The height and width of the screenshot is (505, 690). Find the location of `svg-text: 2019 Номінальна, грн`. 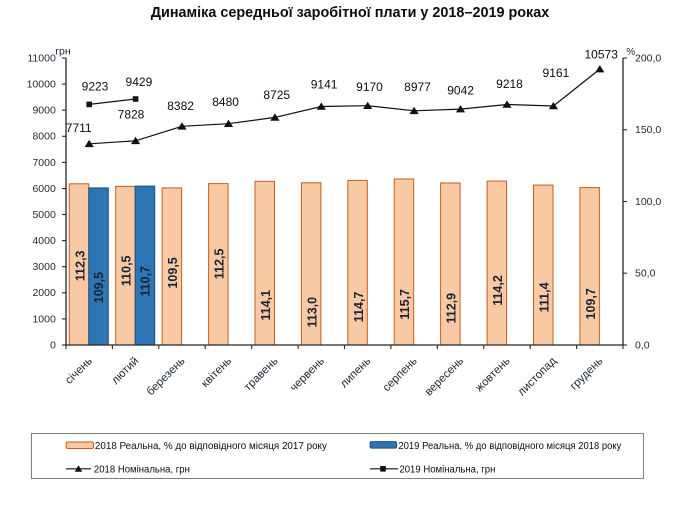

svg-text: 2019 Номінальна, грн is located at coordinates (447, 469).